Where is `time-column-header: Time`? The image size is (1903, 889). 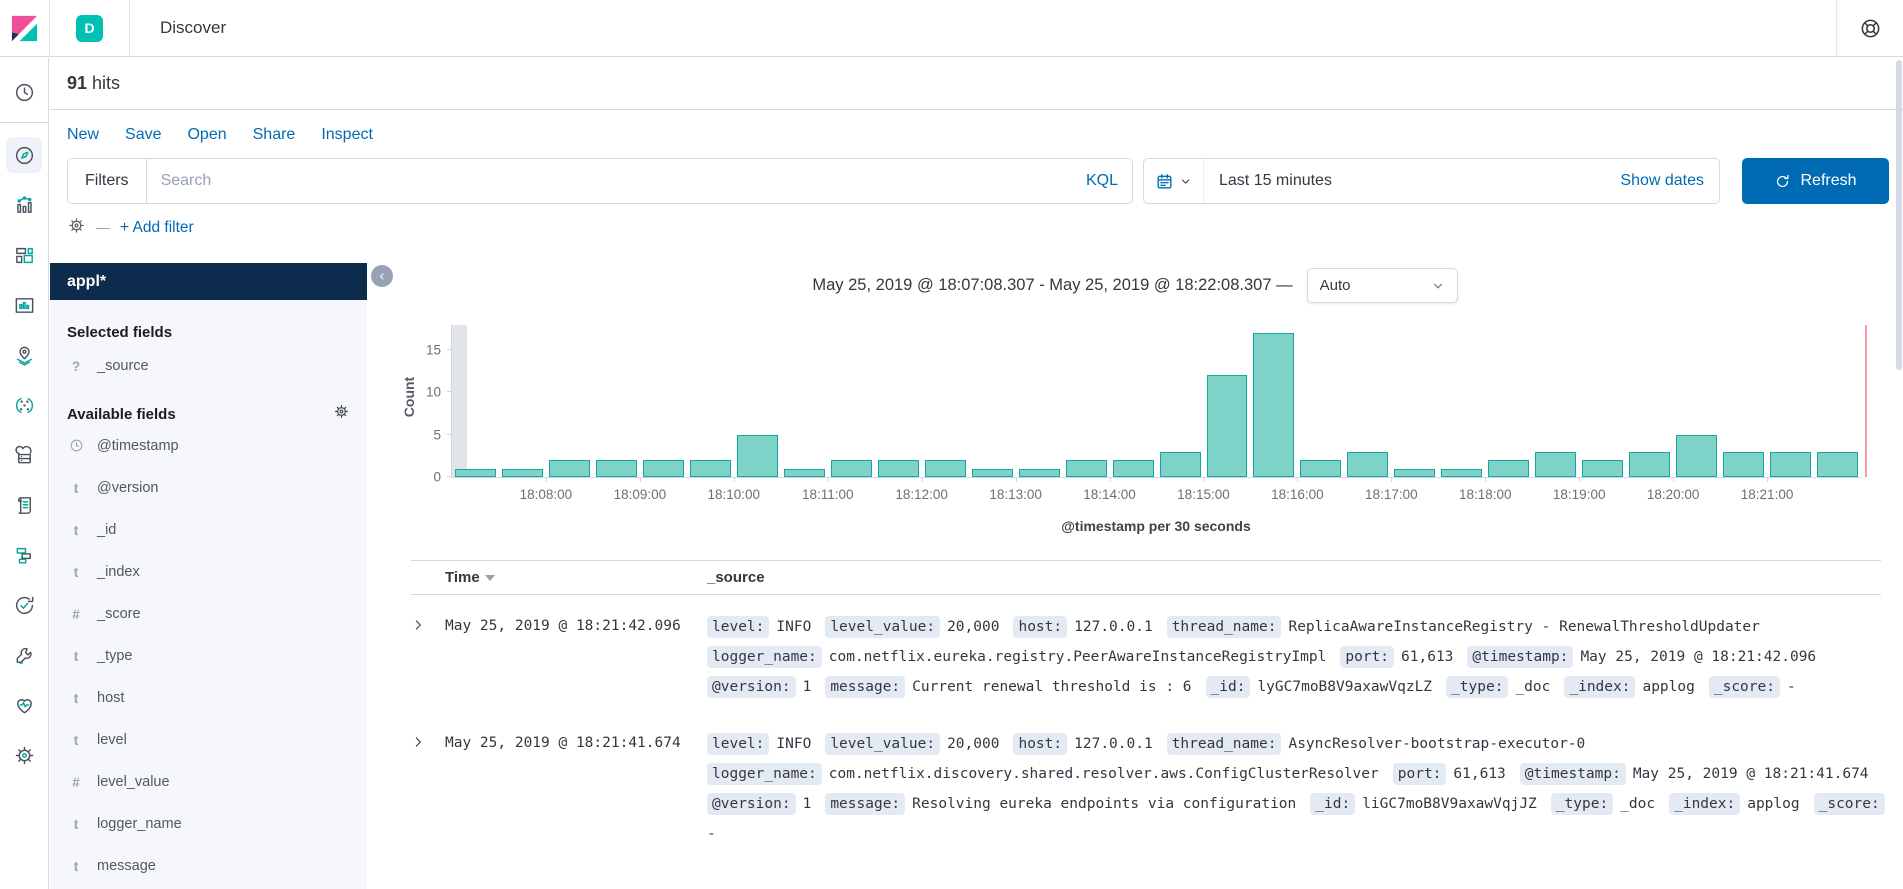
time-column-header: Time is located at coordinates (576, 577).